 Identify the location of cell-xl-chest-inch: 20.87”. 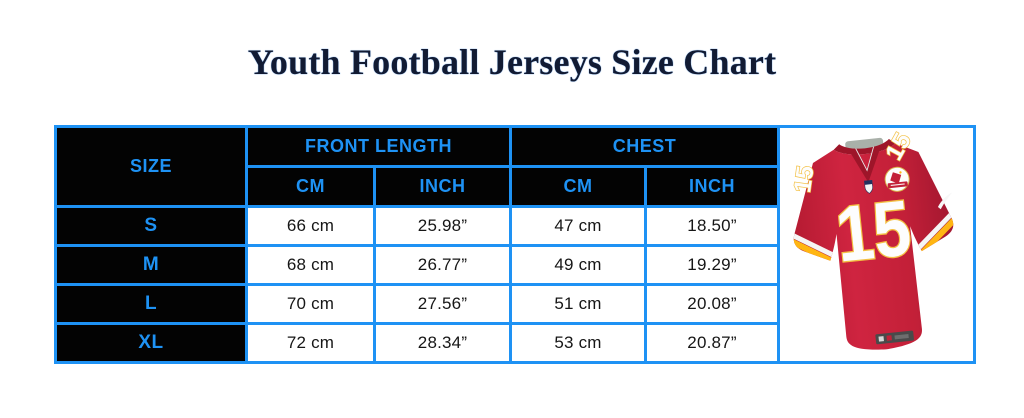
(712, 343).